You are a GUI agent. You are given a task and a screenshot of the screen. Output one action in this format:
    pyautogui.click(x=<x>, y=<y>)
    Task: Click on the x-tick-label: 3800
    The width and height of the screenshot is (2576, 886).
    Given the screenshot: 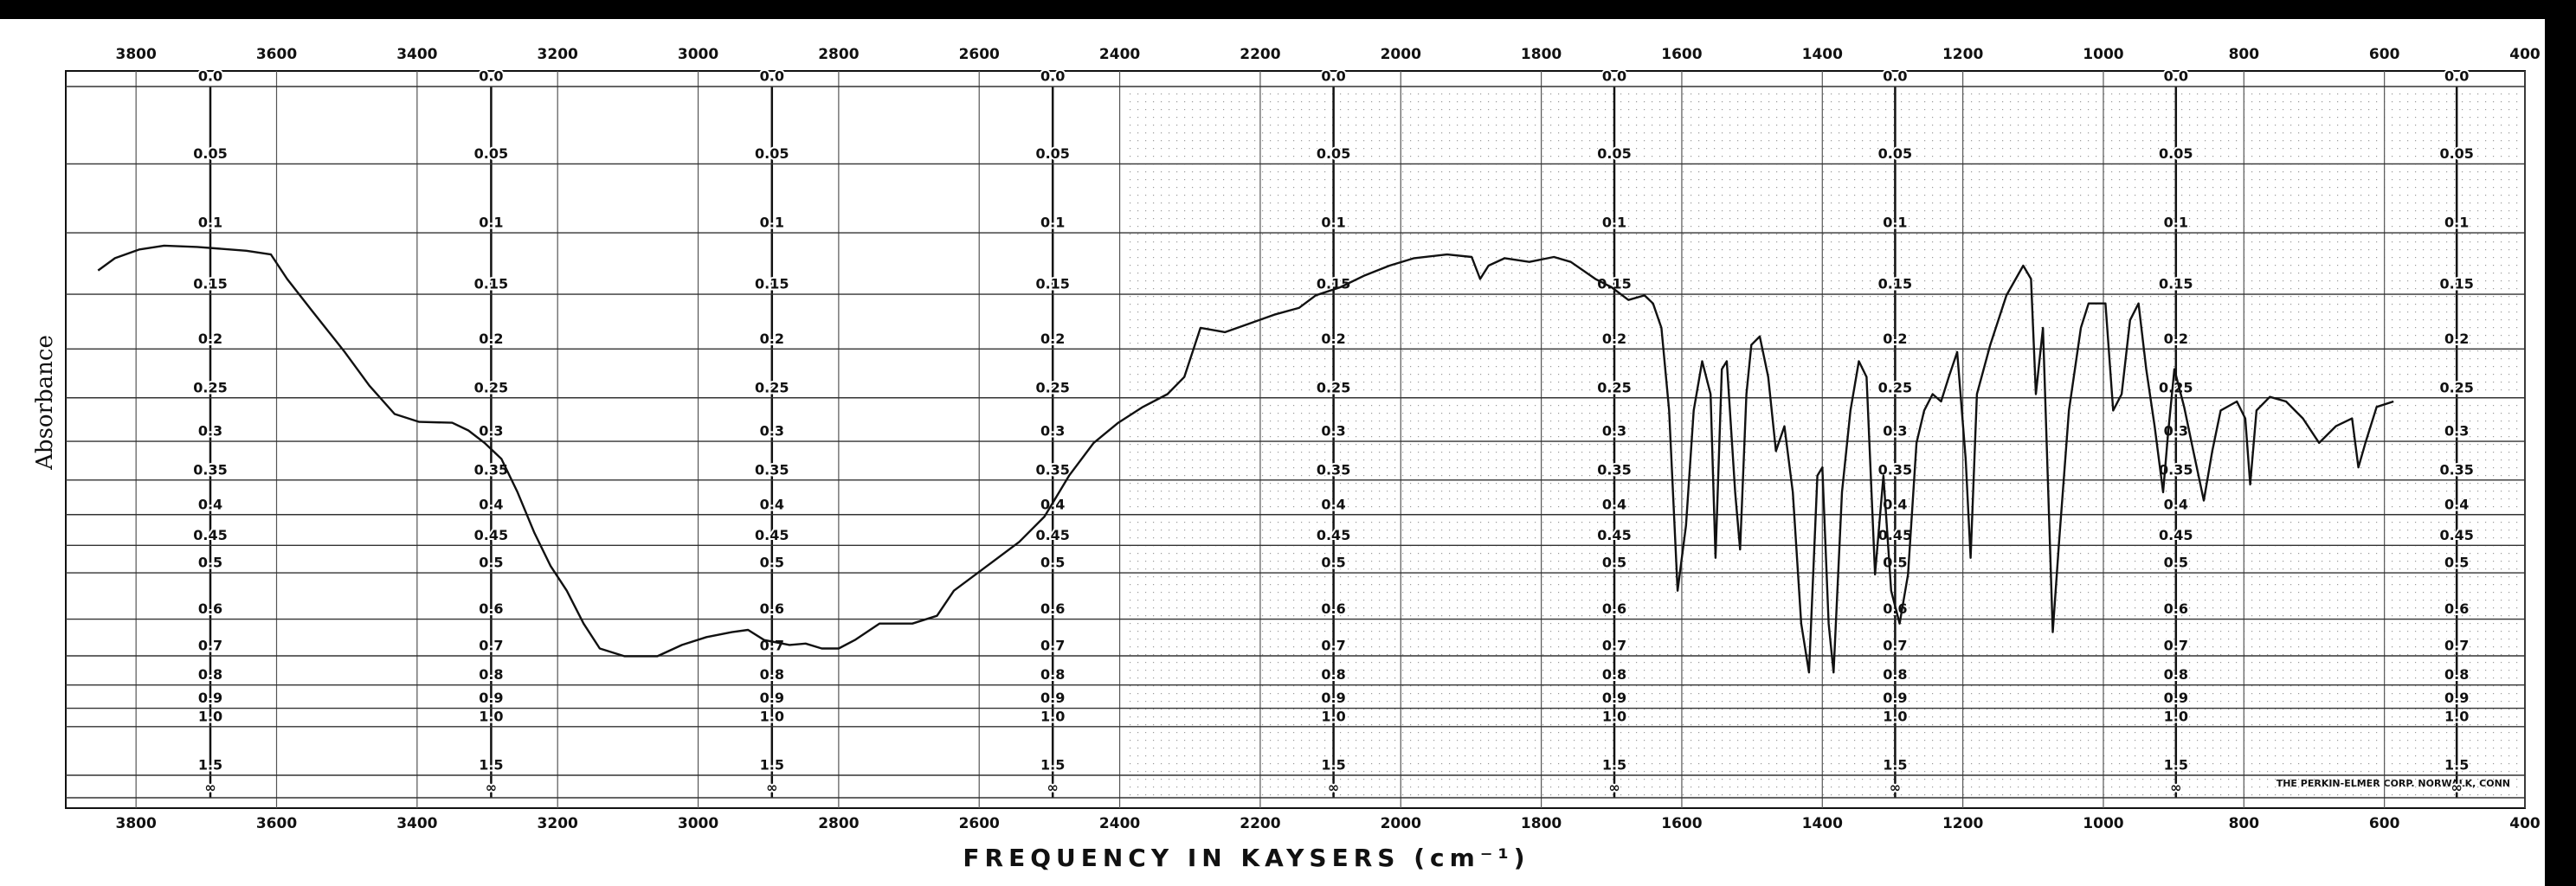 What is the action you would take?
    pyautogui.click(x=136, y=54)
    